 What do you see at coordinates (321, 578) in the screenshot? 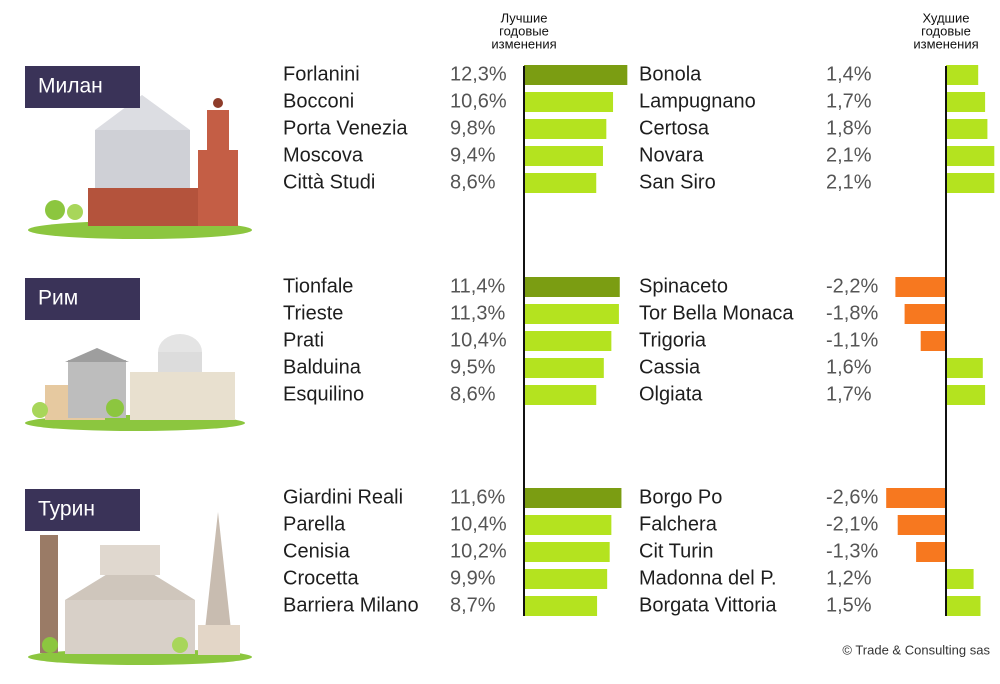
I see `district-name: Crocetta` at bounding box center [321, 578].